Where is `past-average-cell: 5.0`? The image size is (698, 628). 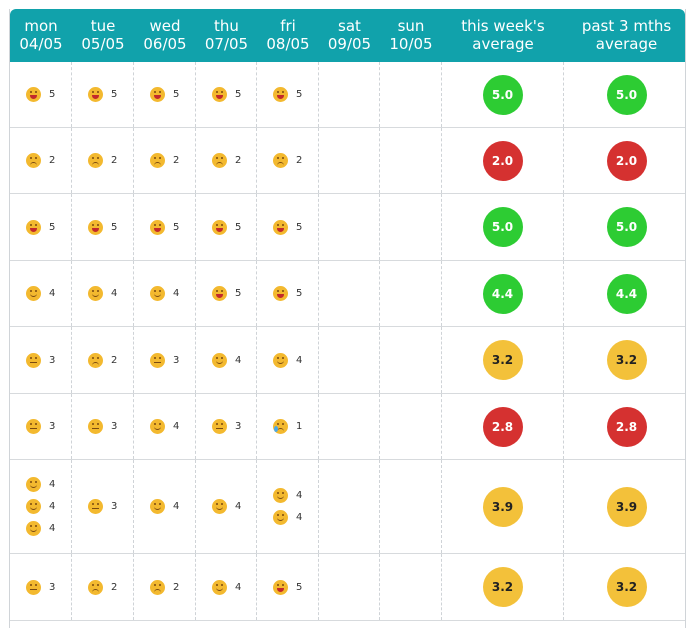 past-average-cell: 5.0 is located at coordinates (624, 94).